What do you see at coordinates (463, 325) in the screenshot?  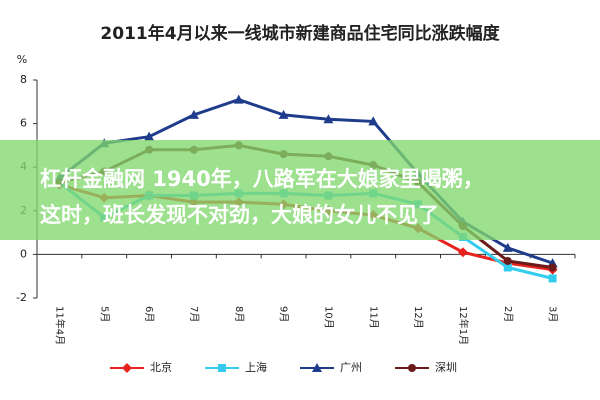 I see `x-tick-label: 12年1月` at bounding box center [463, 325].